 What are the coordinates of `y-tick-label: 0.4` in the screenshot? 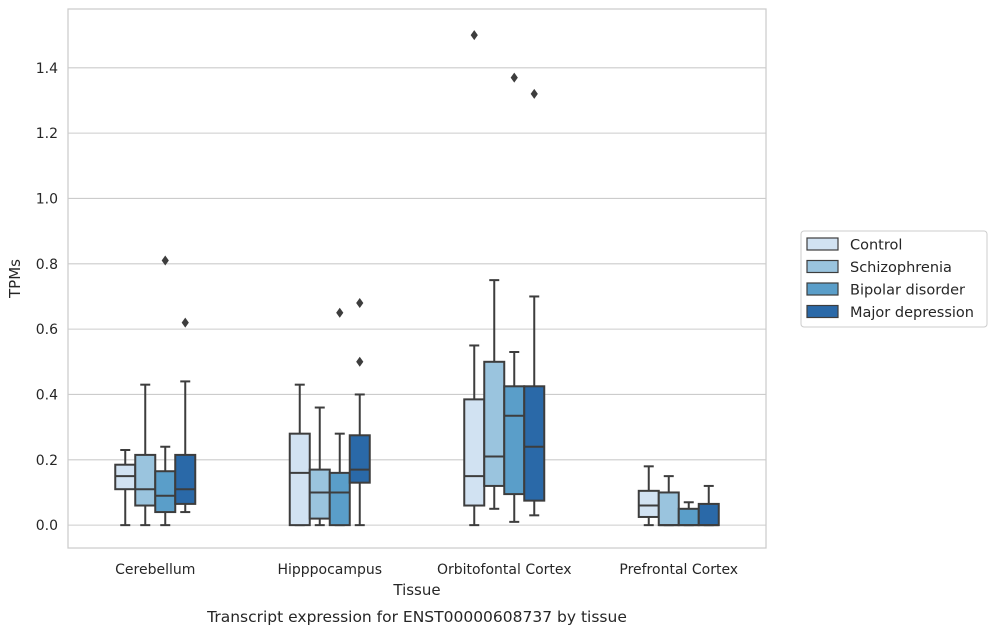 It's located at (47, 395).